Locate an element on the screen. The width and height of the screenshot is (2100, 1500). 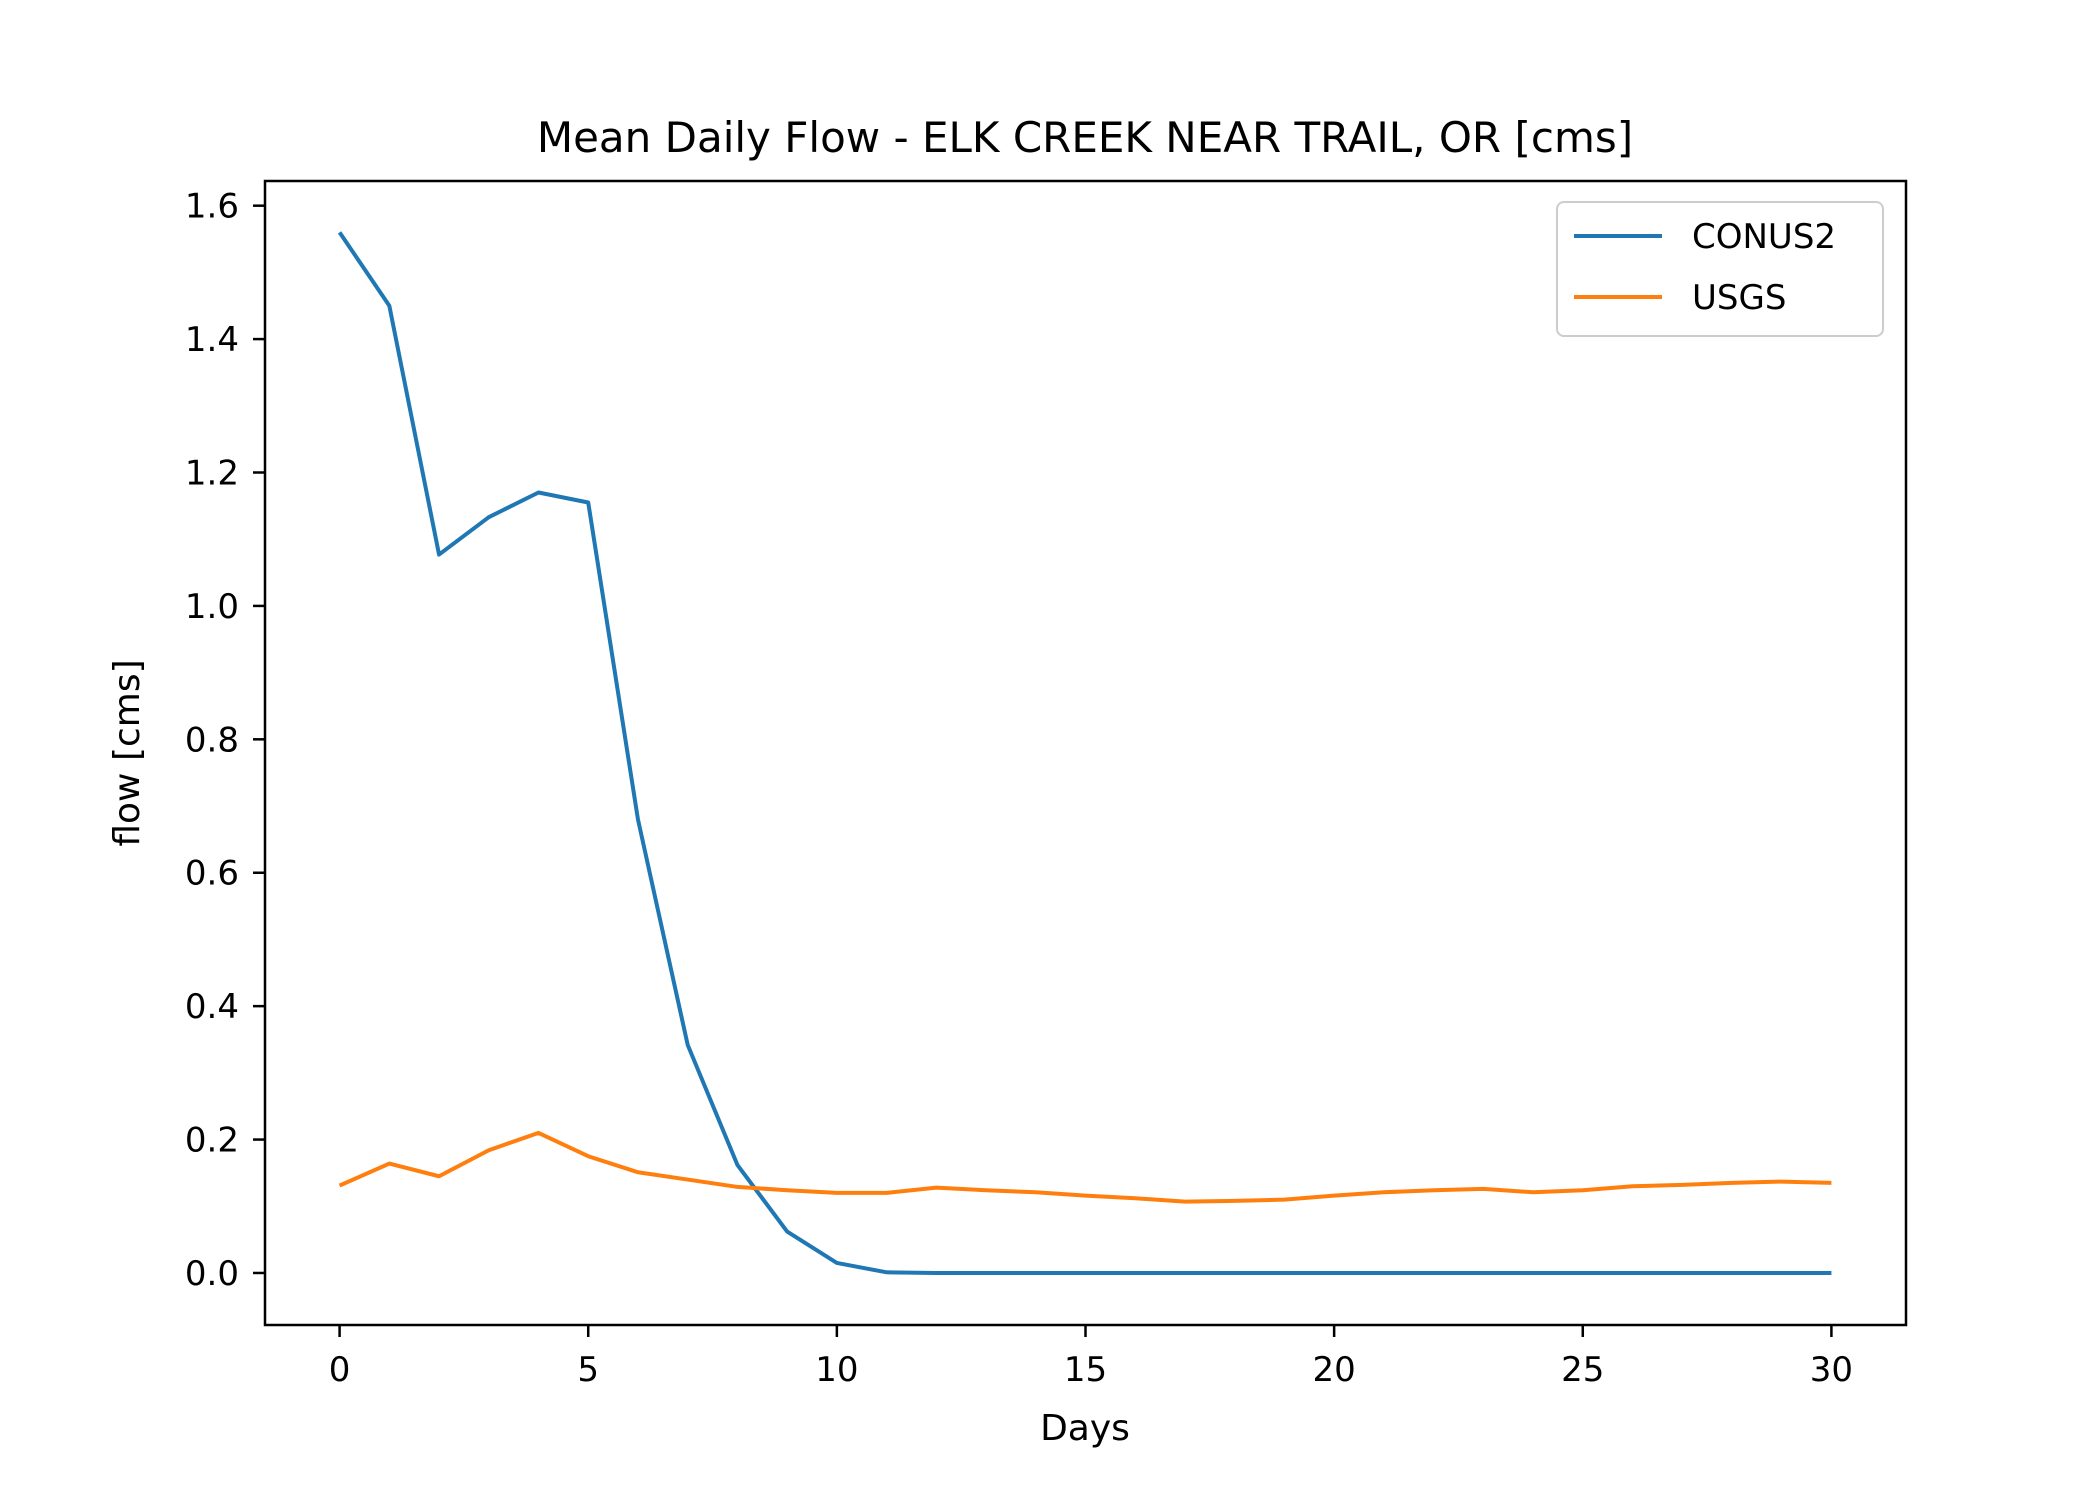
series-line-usgs is located at coordinates (1085, 1167).